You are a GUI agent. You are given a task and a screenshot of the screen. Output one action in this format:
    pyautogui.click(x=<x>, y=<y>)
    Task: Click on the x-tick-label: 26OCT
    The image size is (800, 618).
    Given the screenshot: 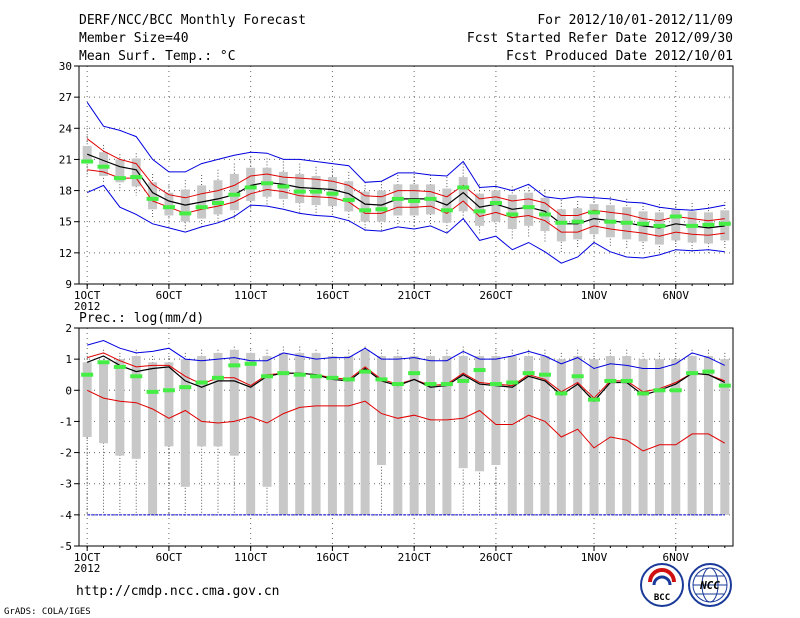 What is the action you would take?
    pyautogui.click(x=495, y=295)
    